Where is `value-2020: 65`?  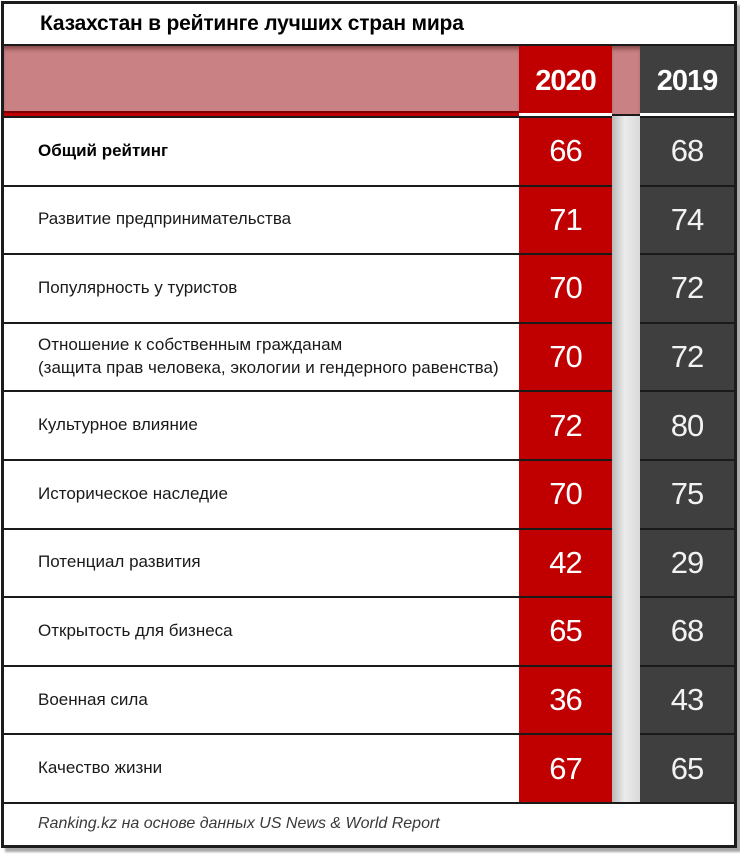
value-2020: 65 is located at coordinates (565, 630).